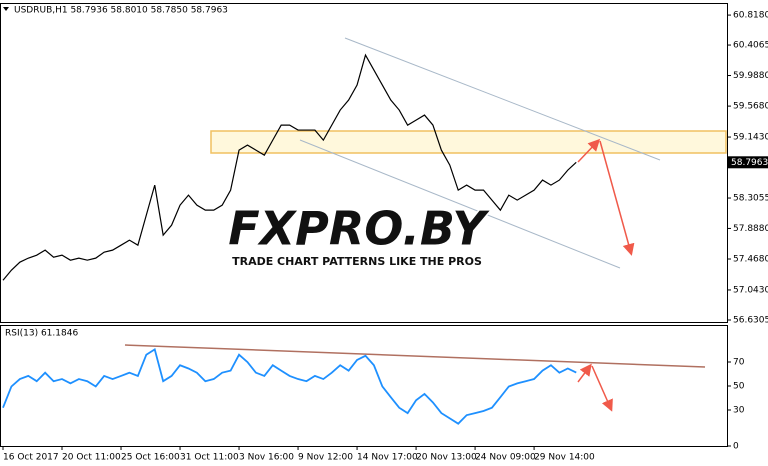 This screenshot has height=466, width=768. What do you see at coordinates (289, 386) in the screenshot?
I see `rsi-line` at bounding box center [289, 386].